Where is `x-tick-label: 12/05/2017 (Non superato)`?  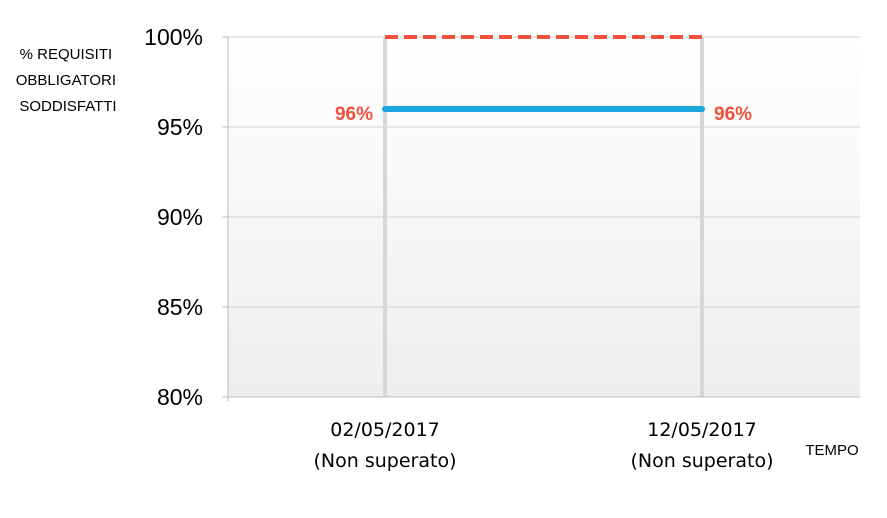
x-tick-label: 12/05/2017 (Non superato) is located at coordinates (702, 445).